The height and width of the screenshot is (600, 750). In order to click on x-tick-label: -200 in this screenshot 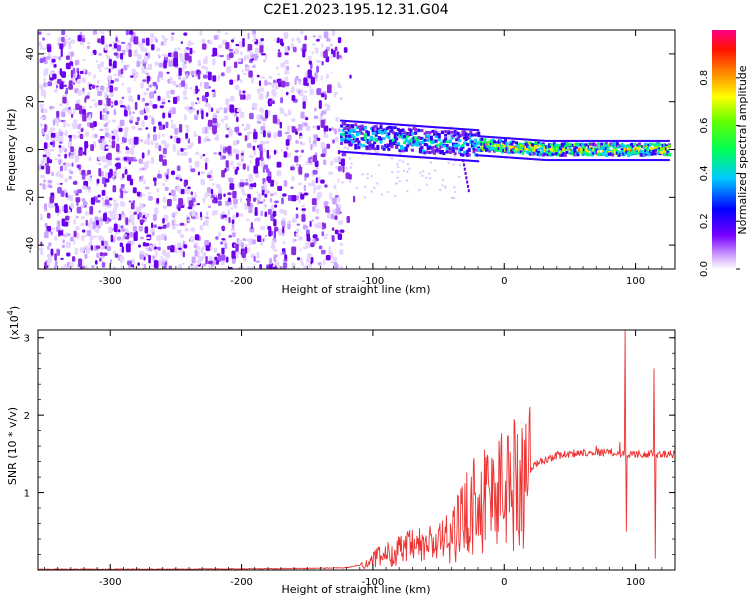, I will do `click(241, 281)`.